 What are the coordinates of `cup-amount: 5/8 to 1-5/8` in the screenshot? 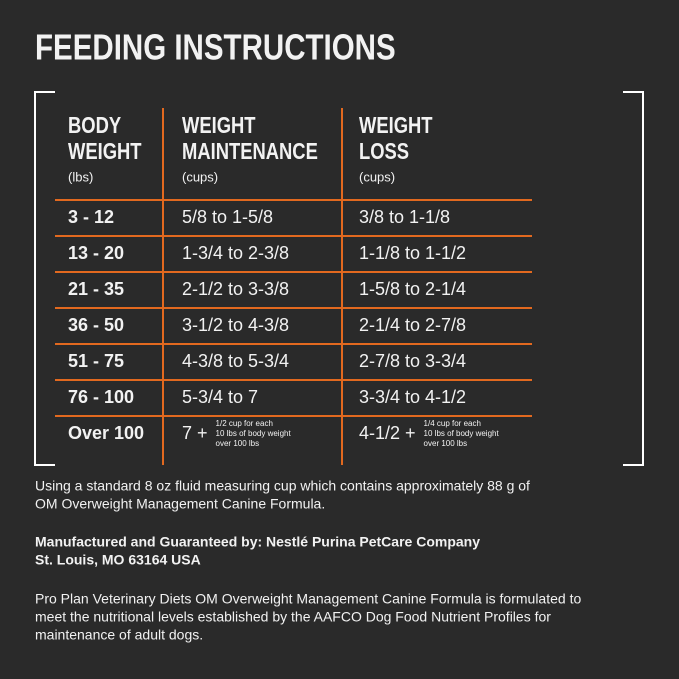 It's located at (227, 217).